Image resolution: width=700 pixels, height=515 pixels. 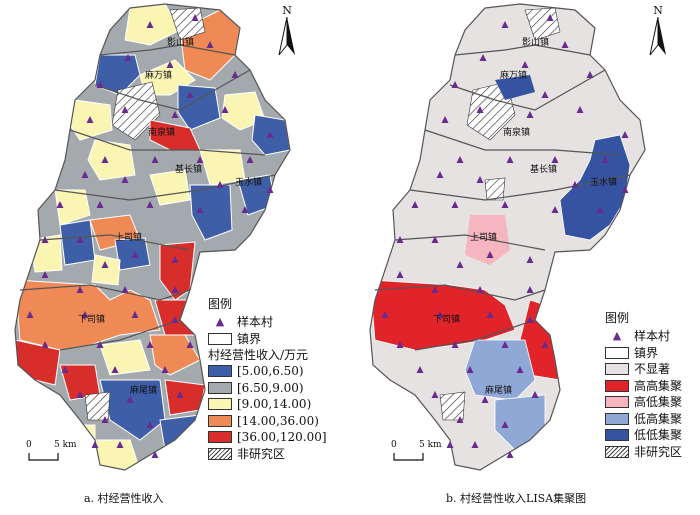 I want to click on legend-class-label: [6.50,9.00), so click(x=270, y=387).